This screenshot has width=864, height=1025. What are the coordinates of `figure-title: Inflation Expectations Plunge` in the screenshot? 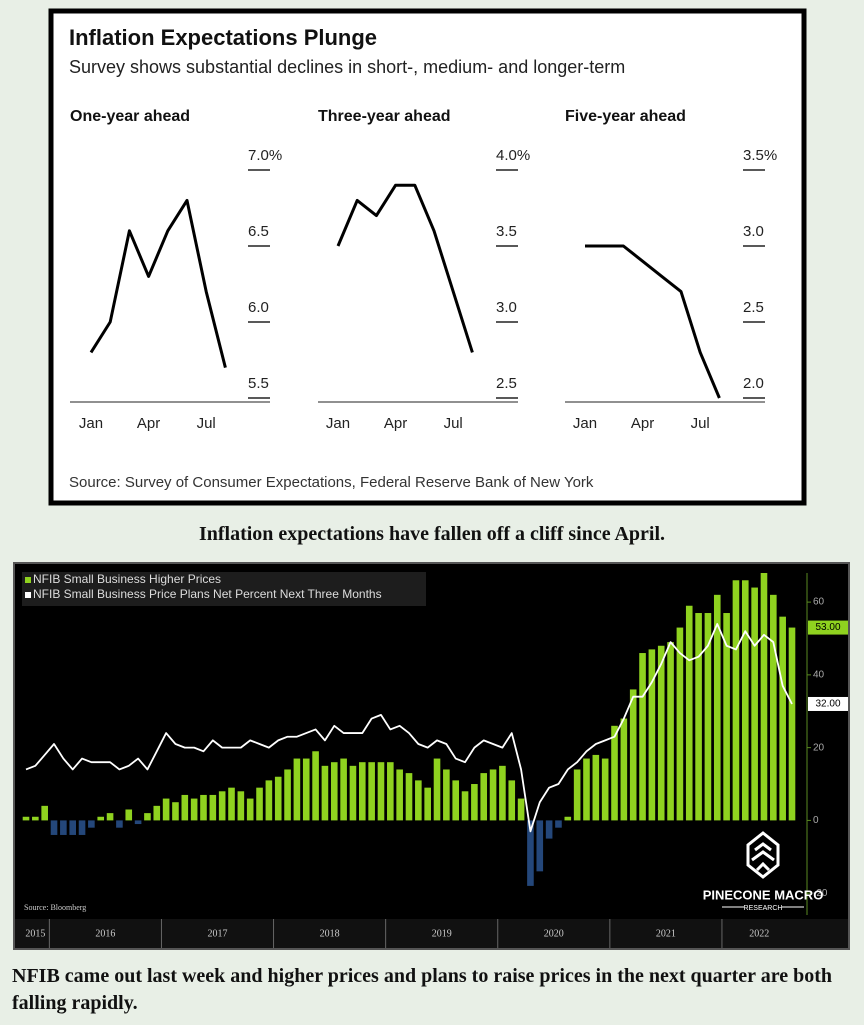 It's located at (223, 37).